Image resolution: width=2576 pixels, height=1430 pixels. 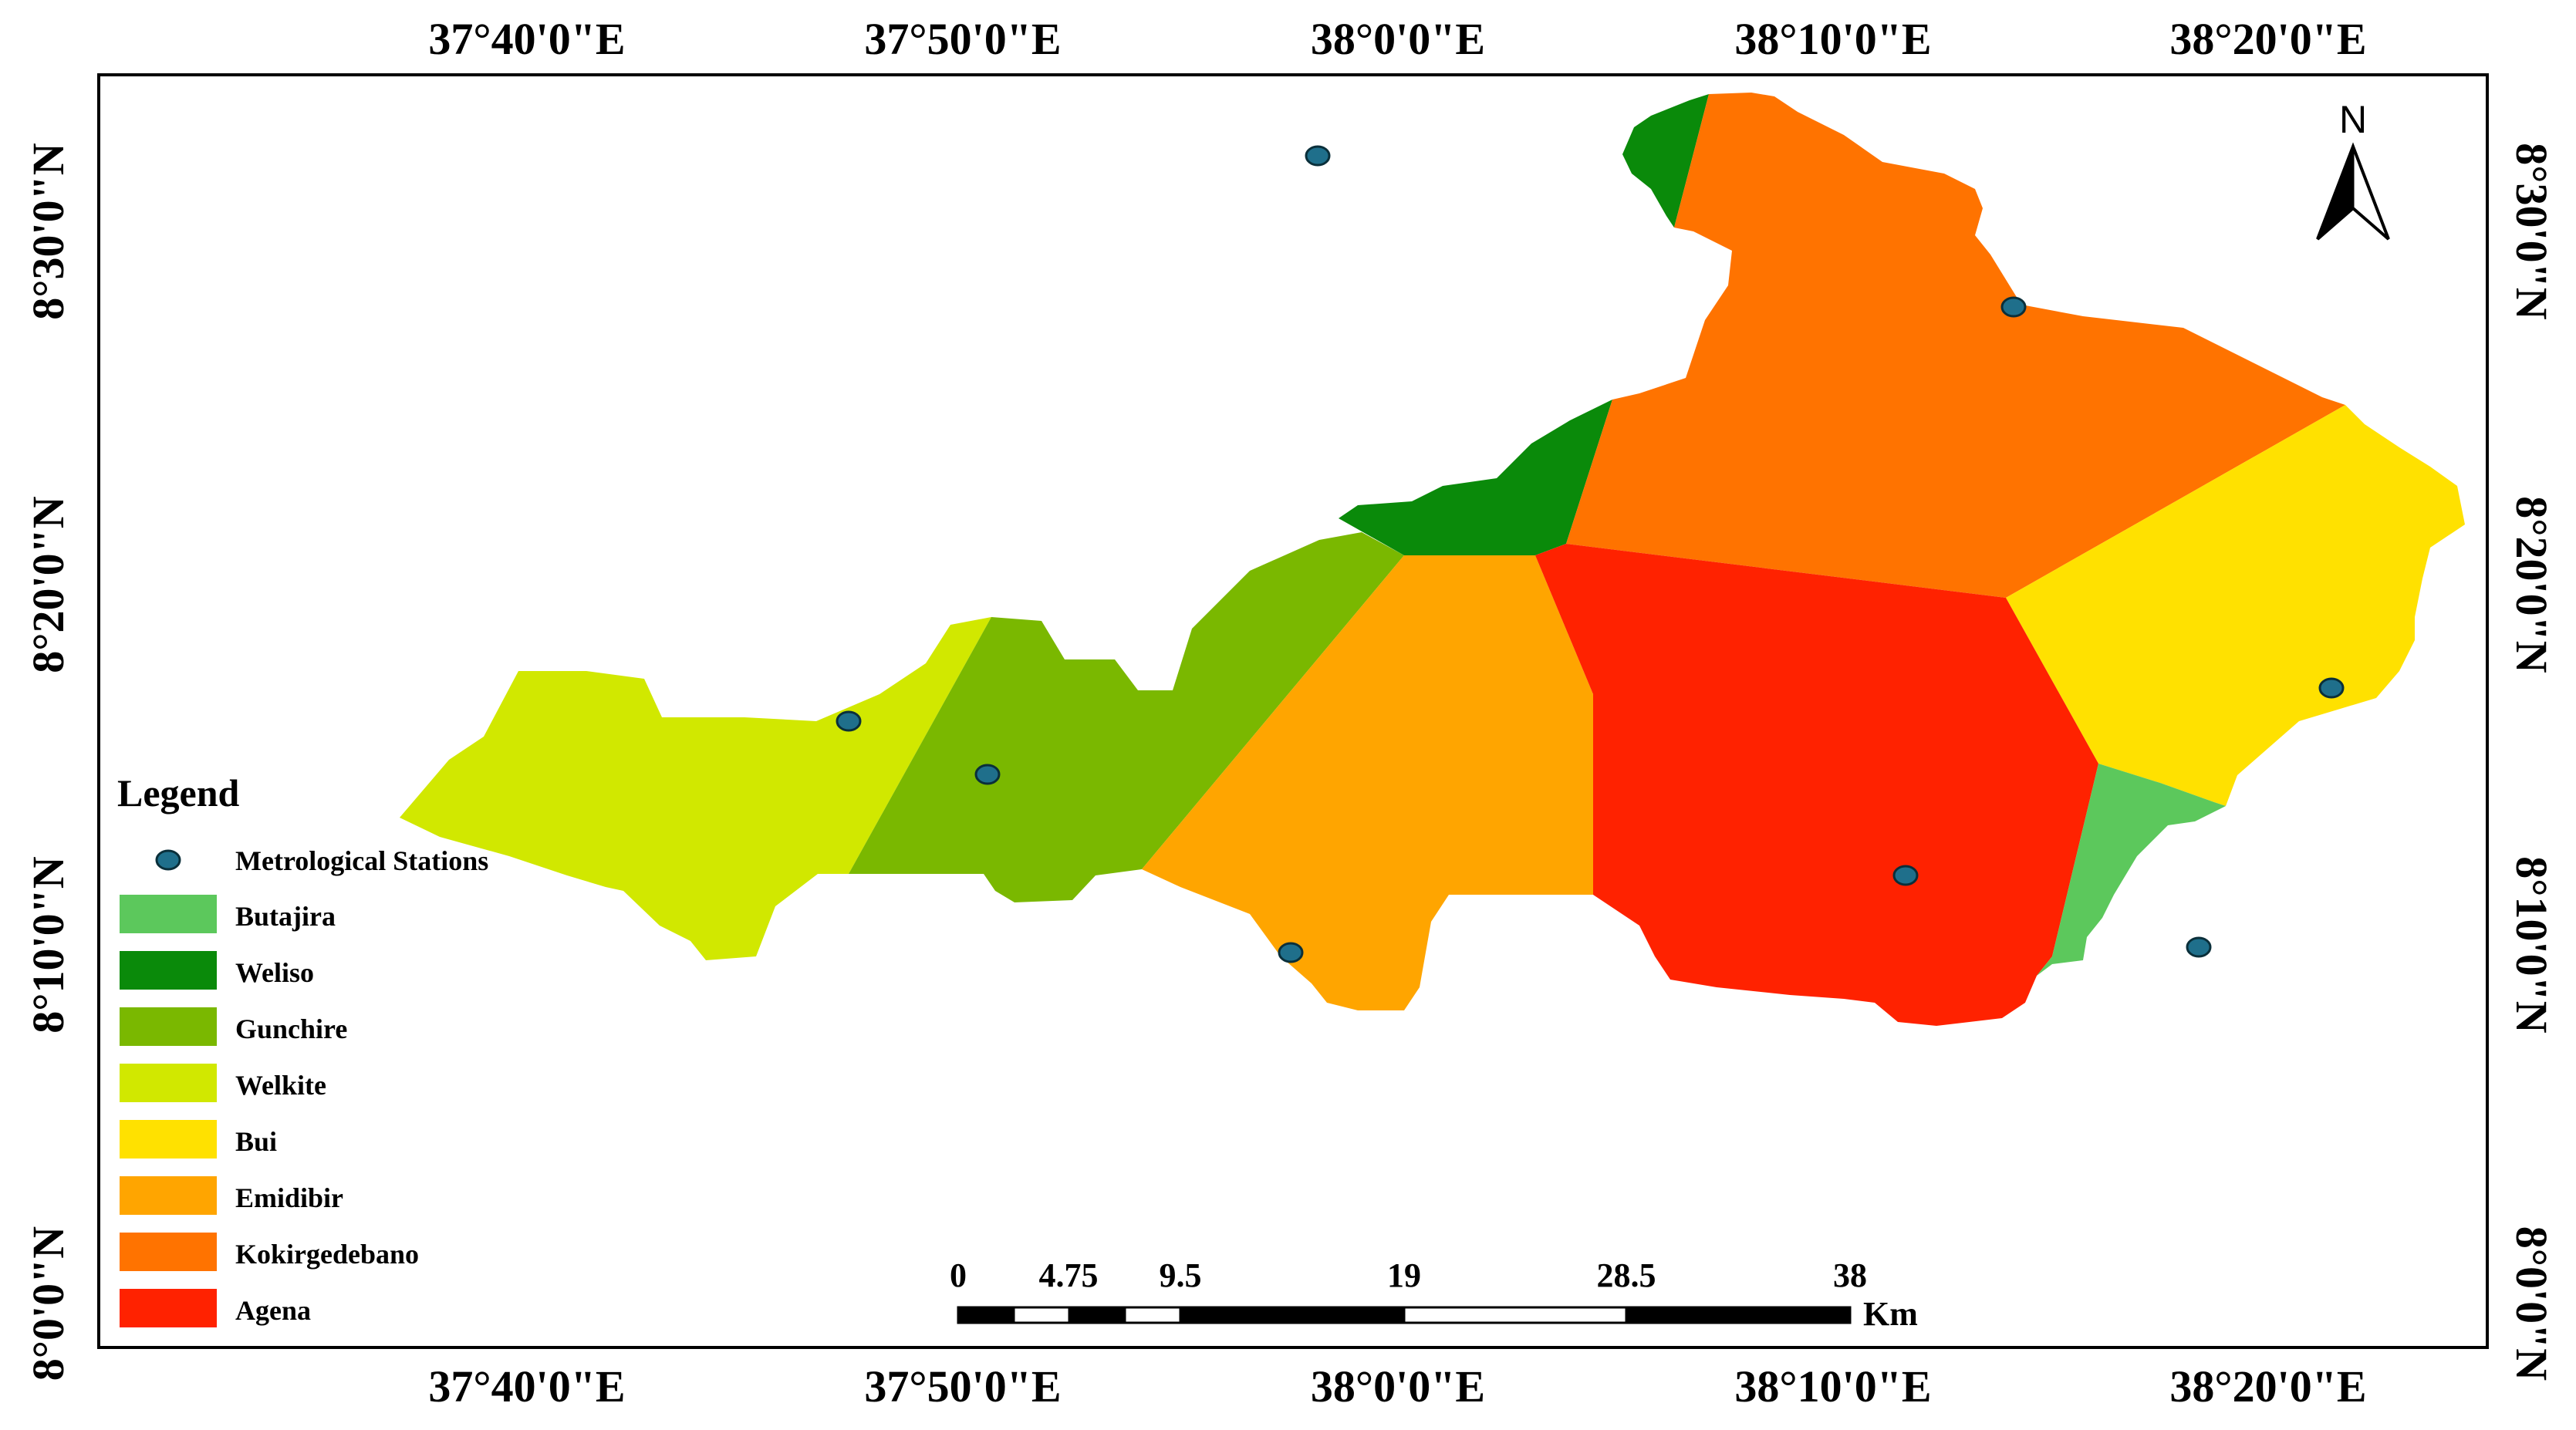 I want to click on region-butajira, so click(x=2131, y=870).